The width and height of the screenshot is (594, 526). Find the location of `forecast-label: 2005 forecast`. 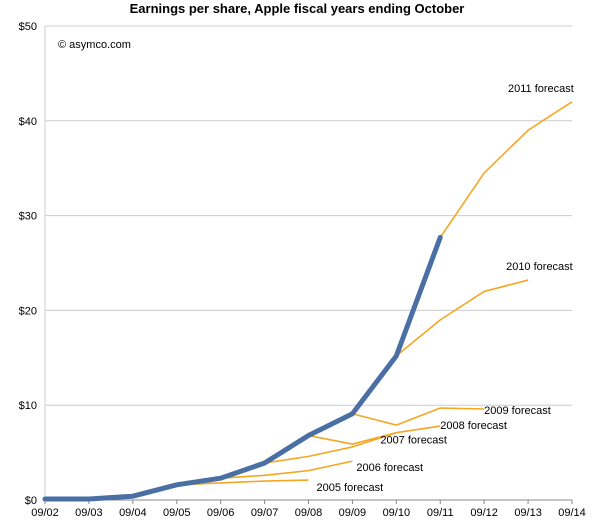

forecast-label: 2005 forecast is located at coordinates (350, 488).